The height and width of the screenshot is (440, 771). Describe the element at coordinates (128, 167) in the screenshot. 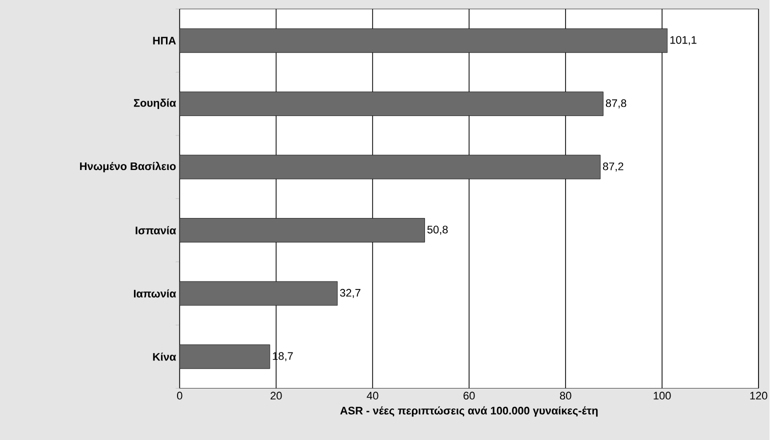

I see `y-tick-label: Ηνωμένο Βασίλειο` at that location.